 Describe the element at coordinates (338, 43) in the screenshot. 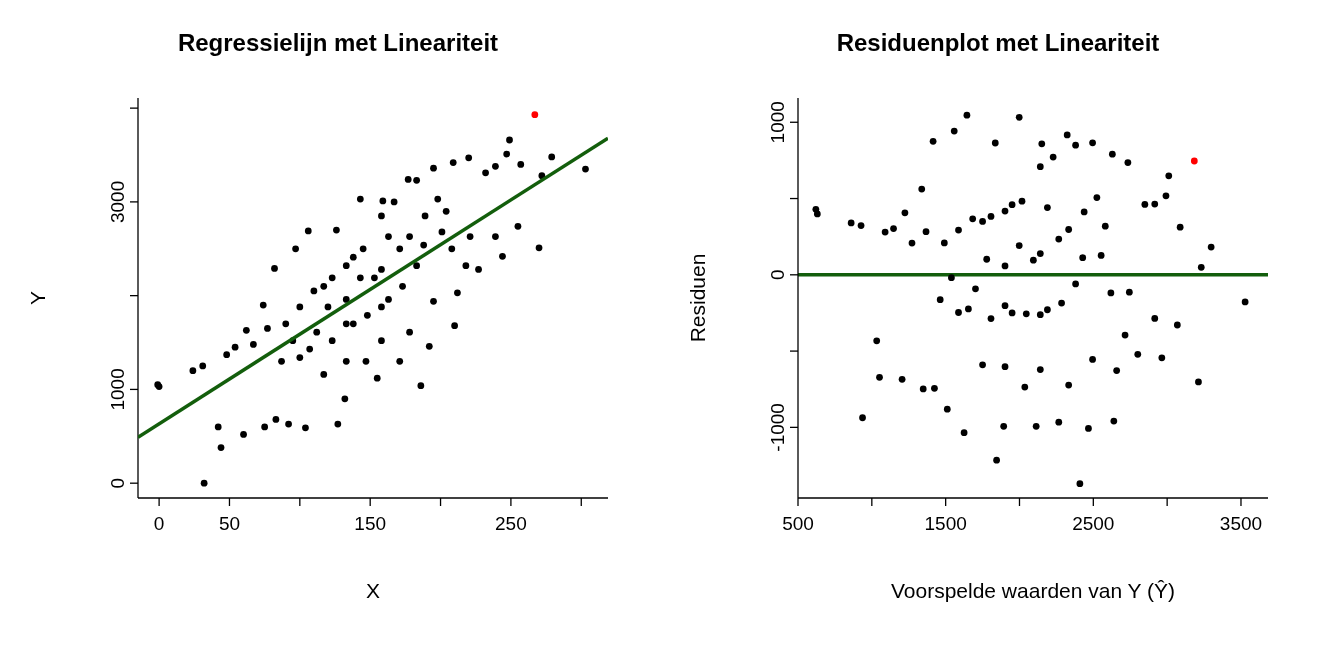

I see `chart-title: Regressielijn met Lineariteit` at that location.